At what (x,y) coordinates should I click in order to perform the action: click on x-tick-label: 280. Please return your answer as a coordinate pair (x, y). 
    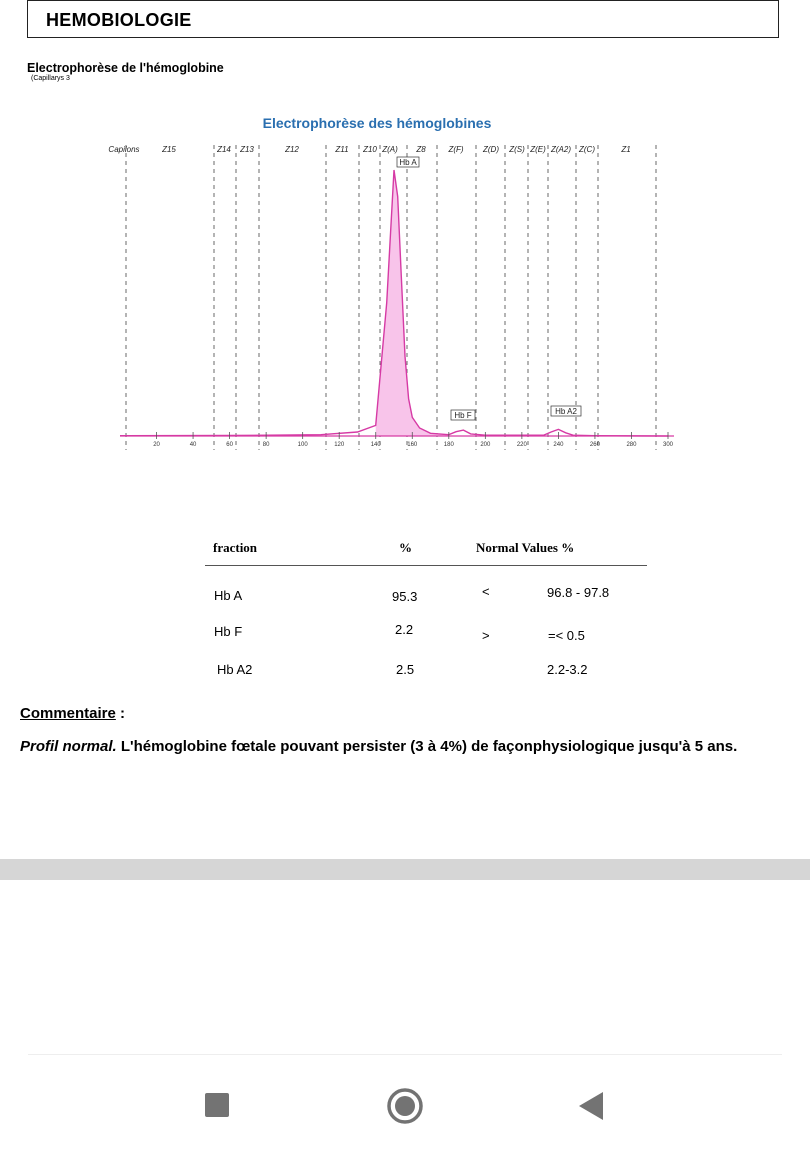
    Looking at the image, I should click on (631, 445).